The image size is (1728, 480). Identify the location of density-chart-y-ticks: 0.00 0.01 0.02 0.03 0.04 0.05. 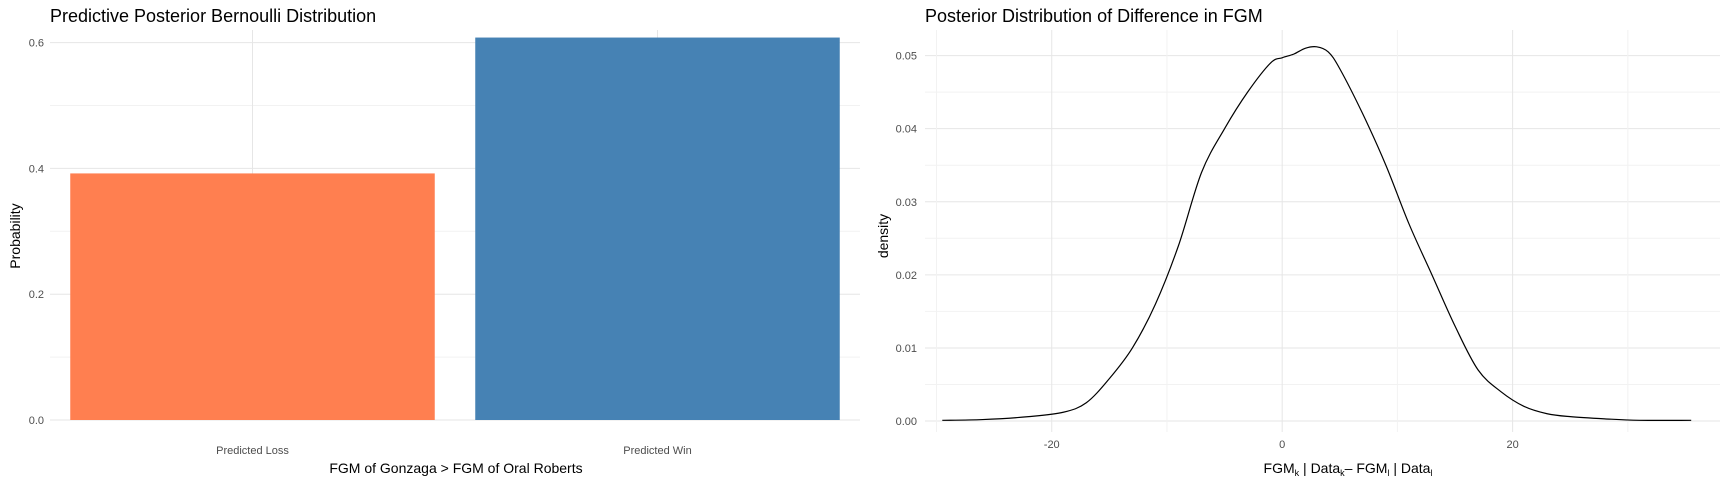
(906, 239).